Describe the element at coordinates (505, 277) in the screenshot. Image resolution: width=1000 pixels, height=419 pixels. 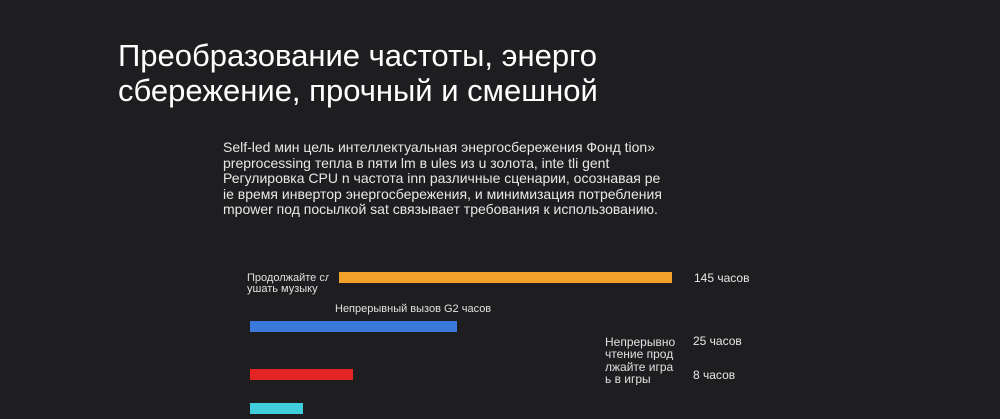
I see `bar-music` at that location.